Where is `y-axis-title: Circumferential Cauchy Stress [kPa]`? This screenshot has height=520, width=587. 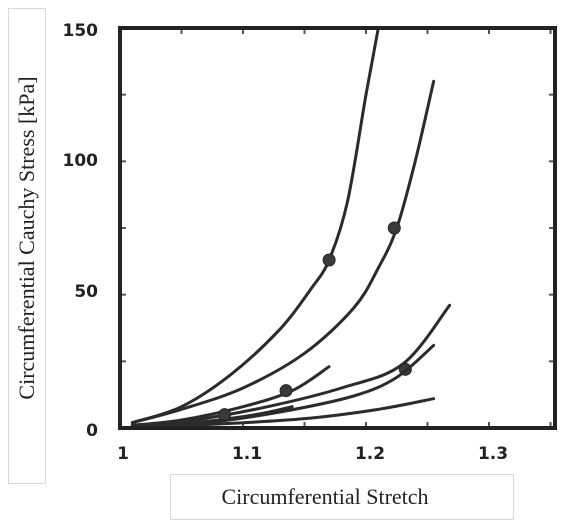
y-axis-title: Circumferential Cauchy Stress [kPa] is located at coordinates (26, 237).